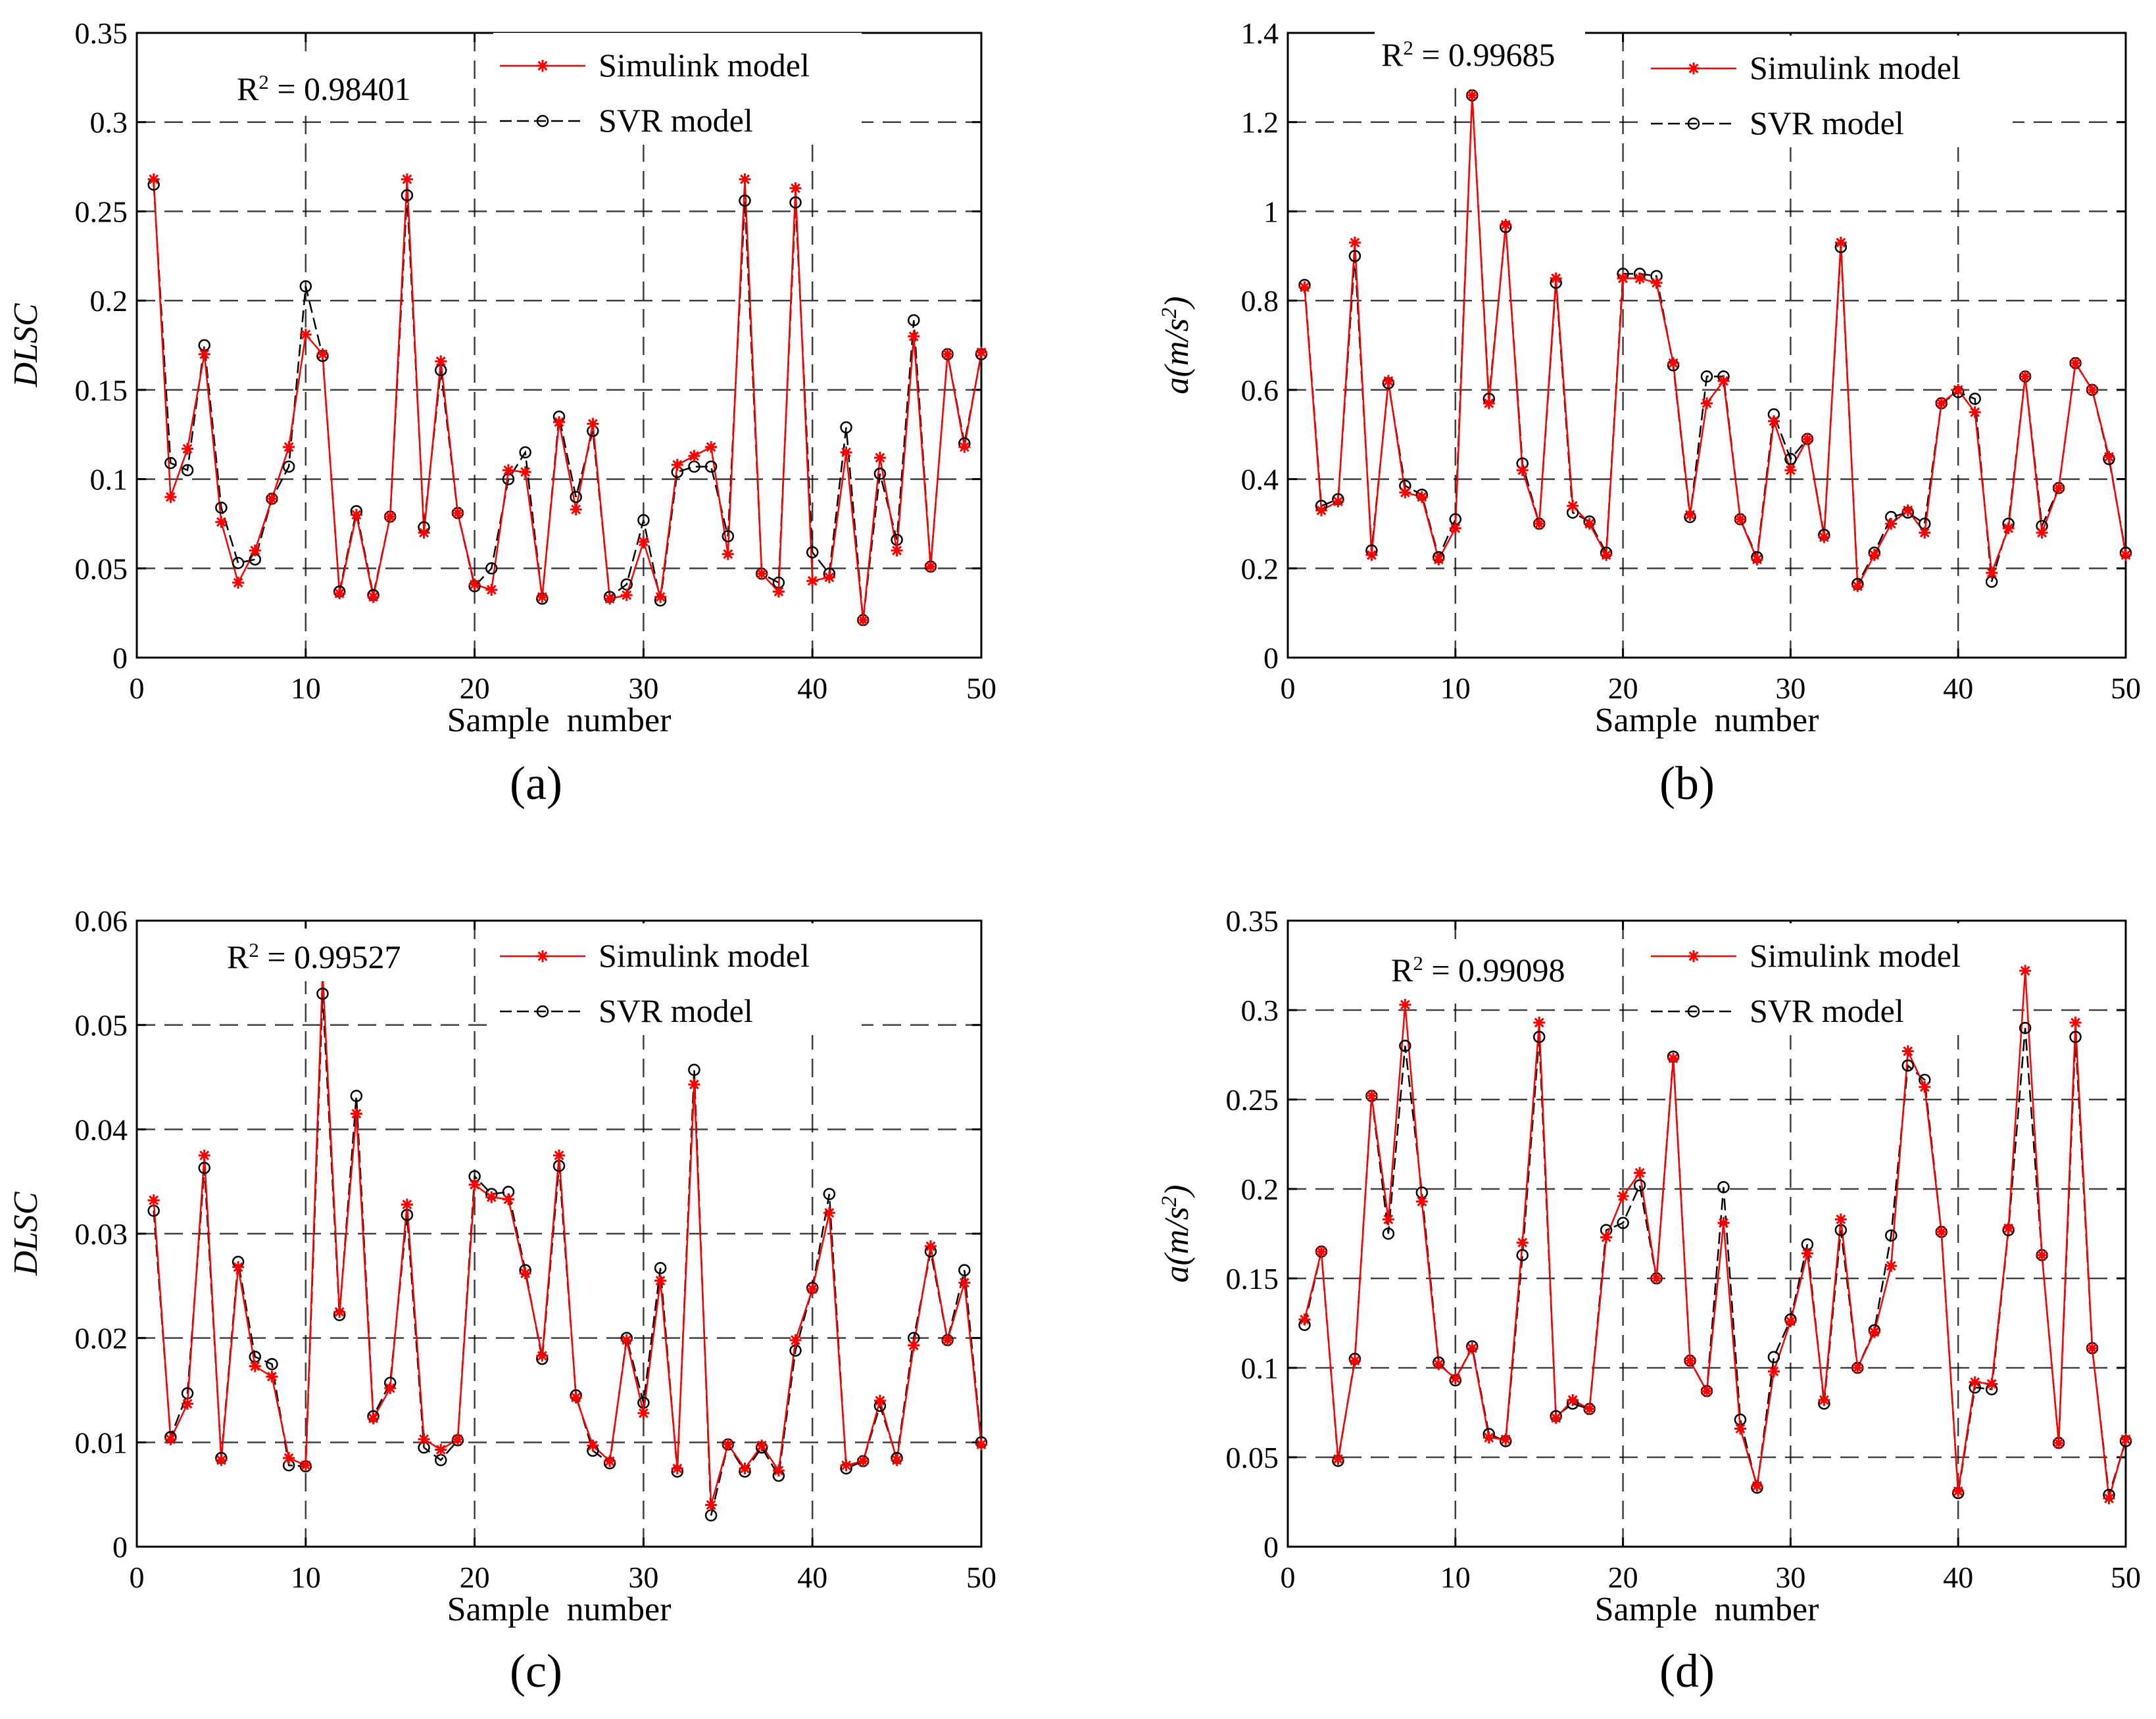  I want to click on legend-label-svr: SVR model, so click(1827, 1010).